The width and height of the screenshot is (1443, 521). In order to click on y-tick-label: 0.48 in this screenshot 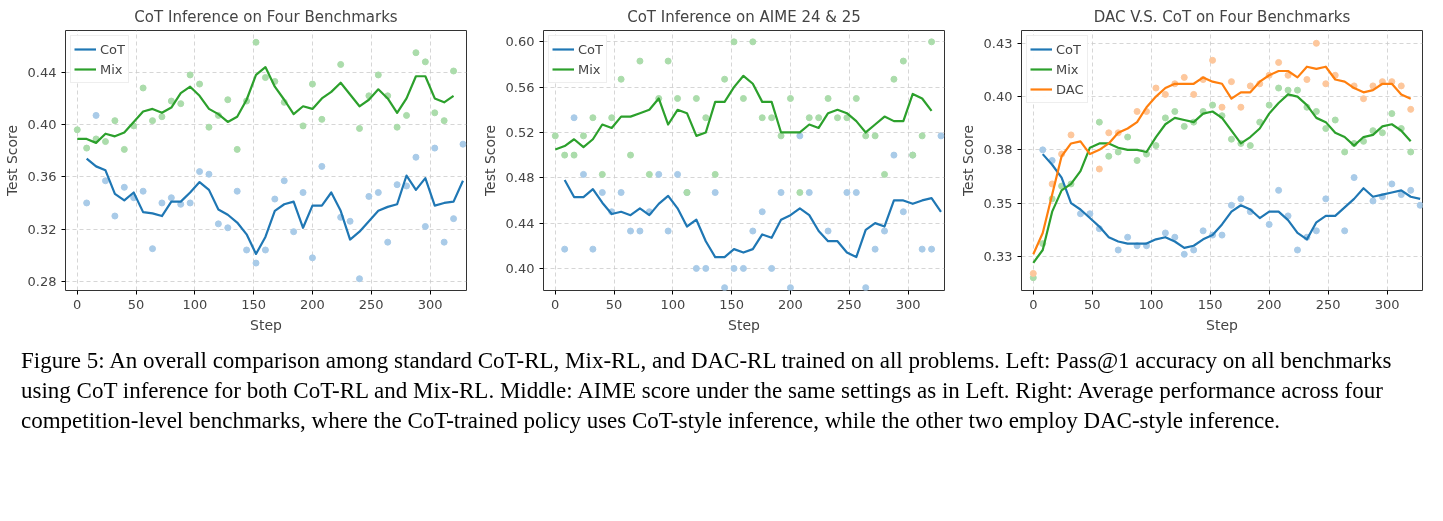, I will do `click(520, 178)`.